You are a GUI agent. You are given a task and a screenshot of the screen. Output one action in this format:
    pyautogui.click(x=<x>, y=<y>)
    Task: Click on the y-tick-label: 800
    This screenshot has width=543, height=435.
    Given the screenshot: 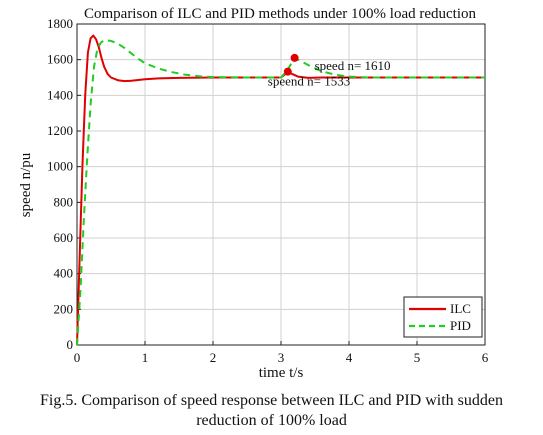 What is the action you would take?
    pyautogui.click(x=64, y=201)
    